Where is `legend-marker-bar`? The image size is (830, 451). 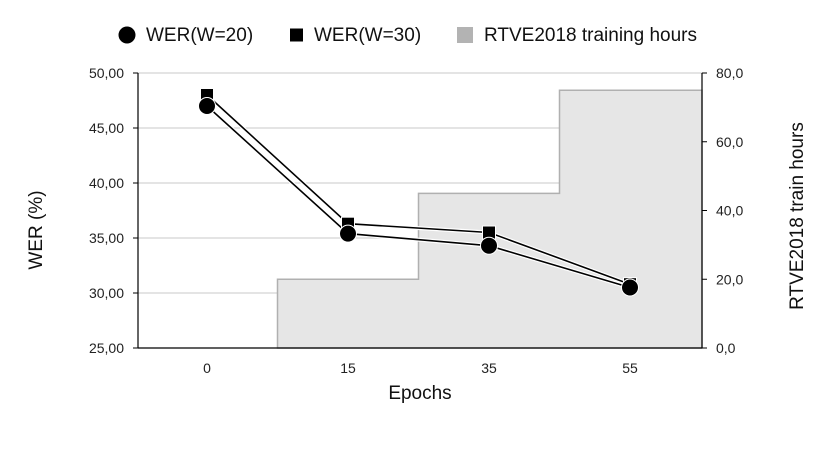
legend-marker-bar is located at coordinates (465, 35).